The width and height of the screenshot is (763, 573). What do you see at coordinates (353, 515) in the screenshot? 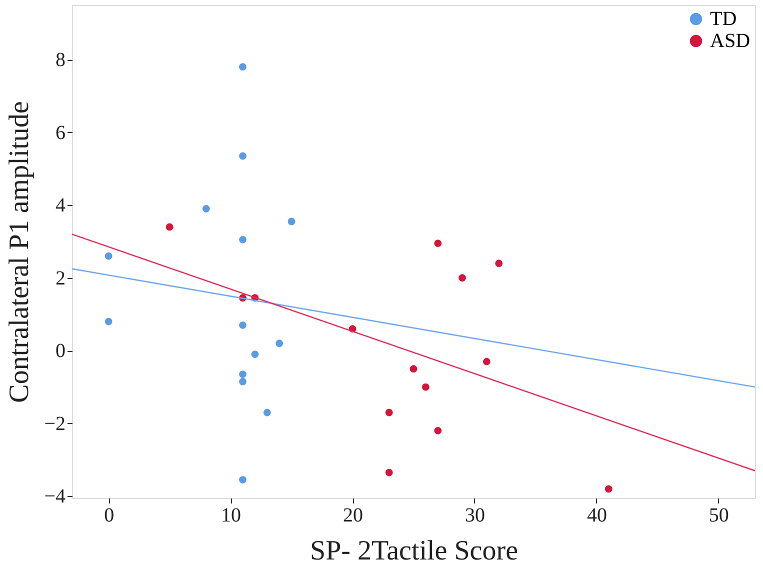
I see `x-tick-label: 20` at bounding box center [353, 515].